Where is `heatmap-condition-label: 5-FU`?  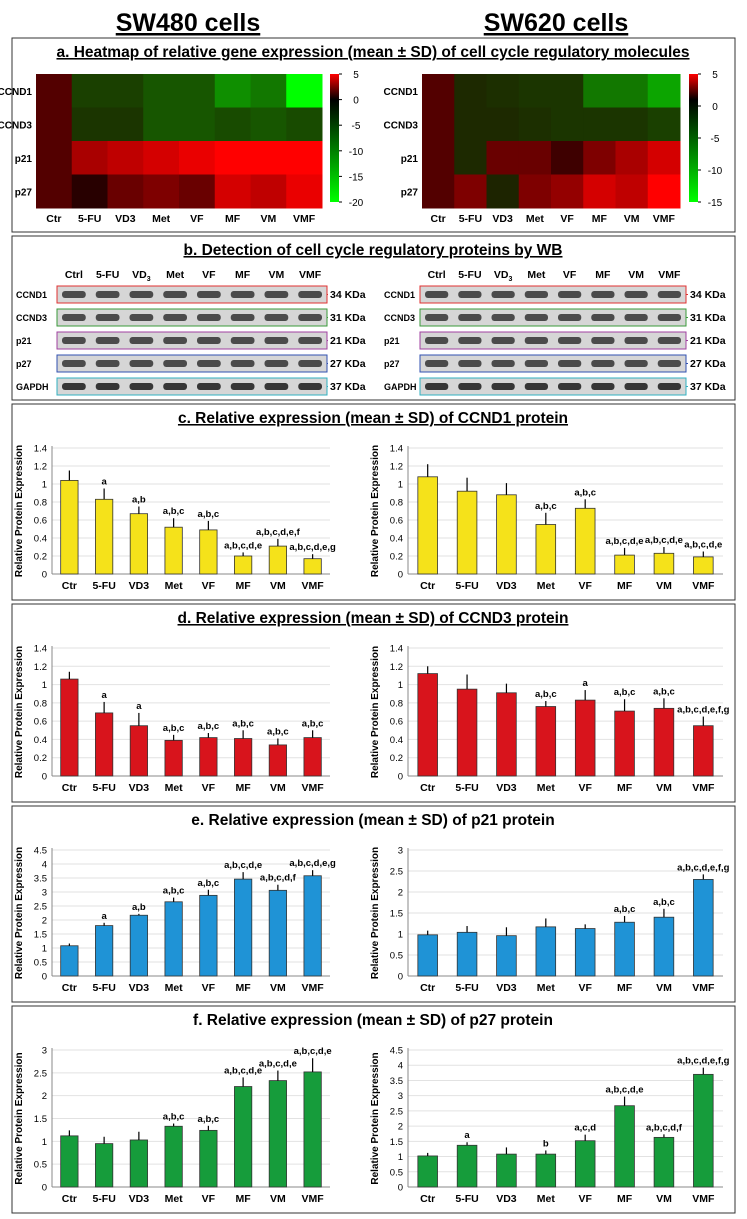 heatmap-condition-label: 5-FU is located at coordinates (470, 219).